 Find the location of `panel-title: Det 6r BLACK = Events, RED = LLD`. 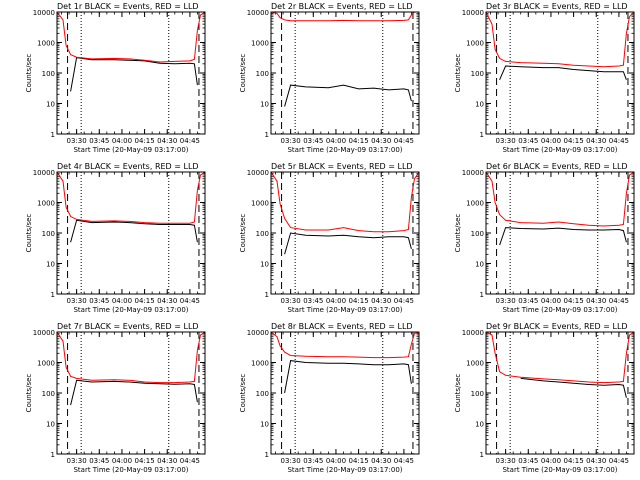

panel-title: Det 6r BLACK = Events, RED = LLD is located at coordinates (557, 166).